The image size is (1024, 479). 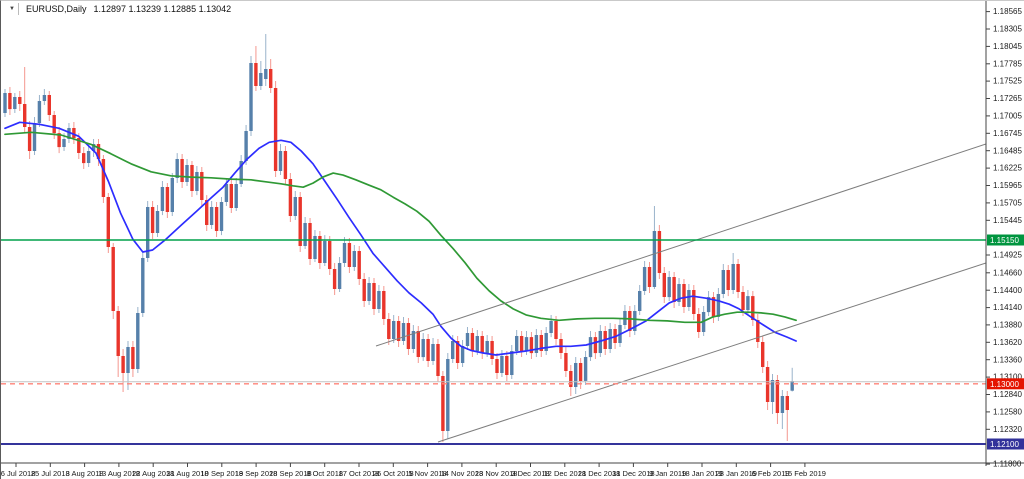 What do you see at coordinates (256, 473) in the screenshot?
I see `time-tick-label: 19 Sep 2018` at bounding box center [256, 473].